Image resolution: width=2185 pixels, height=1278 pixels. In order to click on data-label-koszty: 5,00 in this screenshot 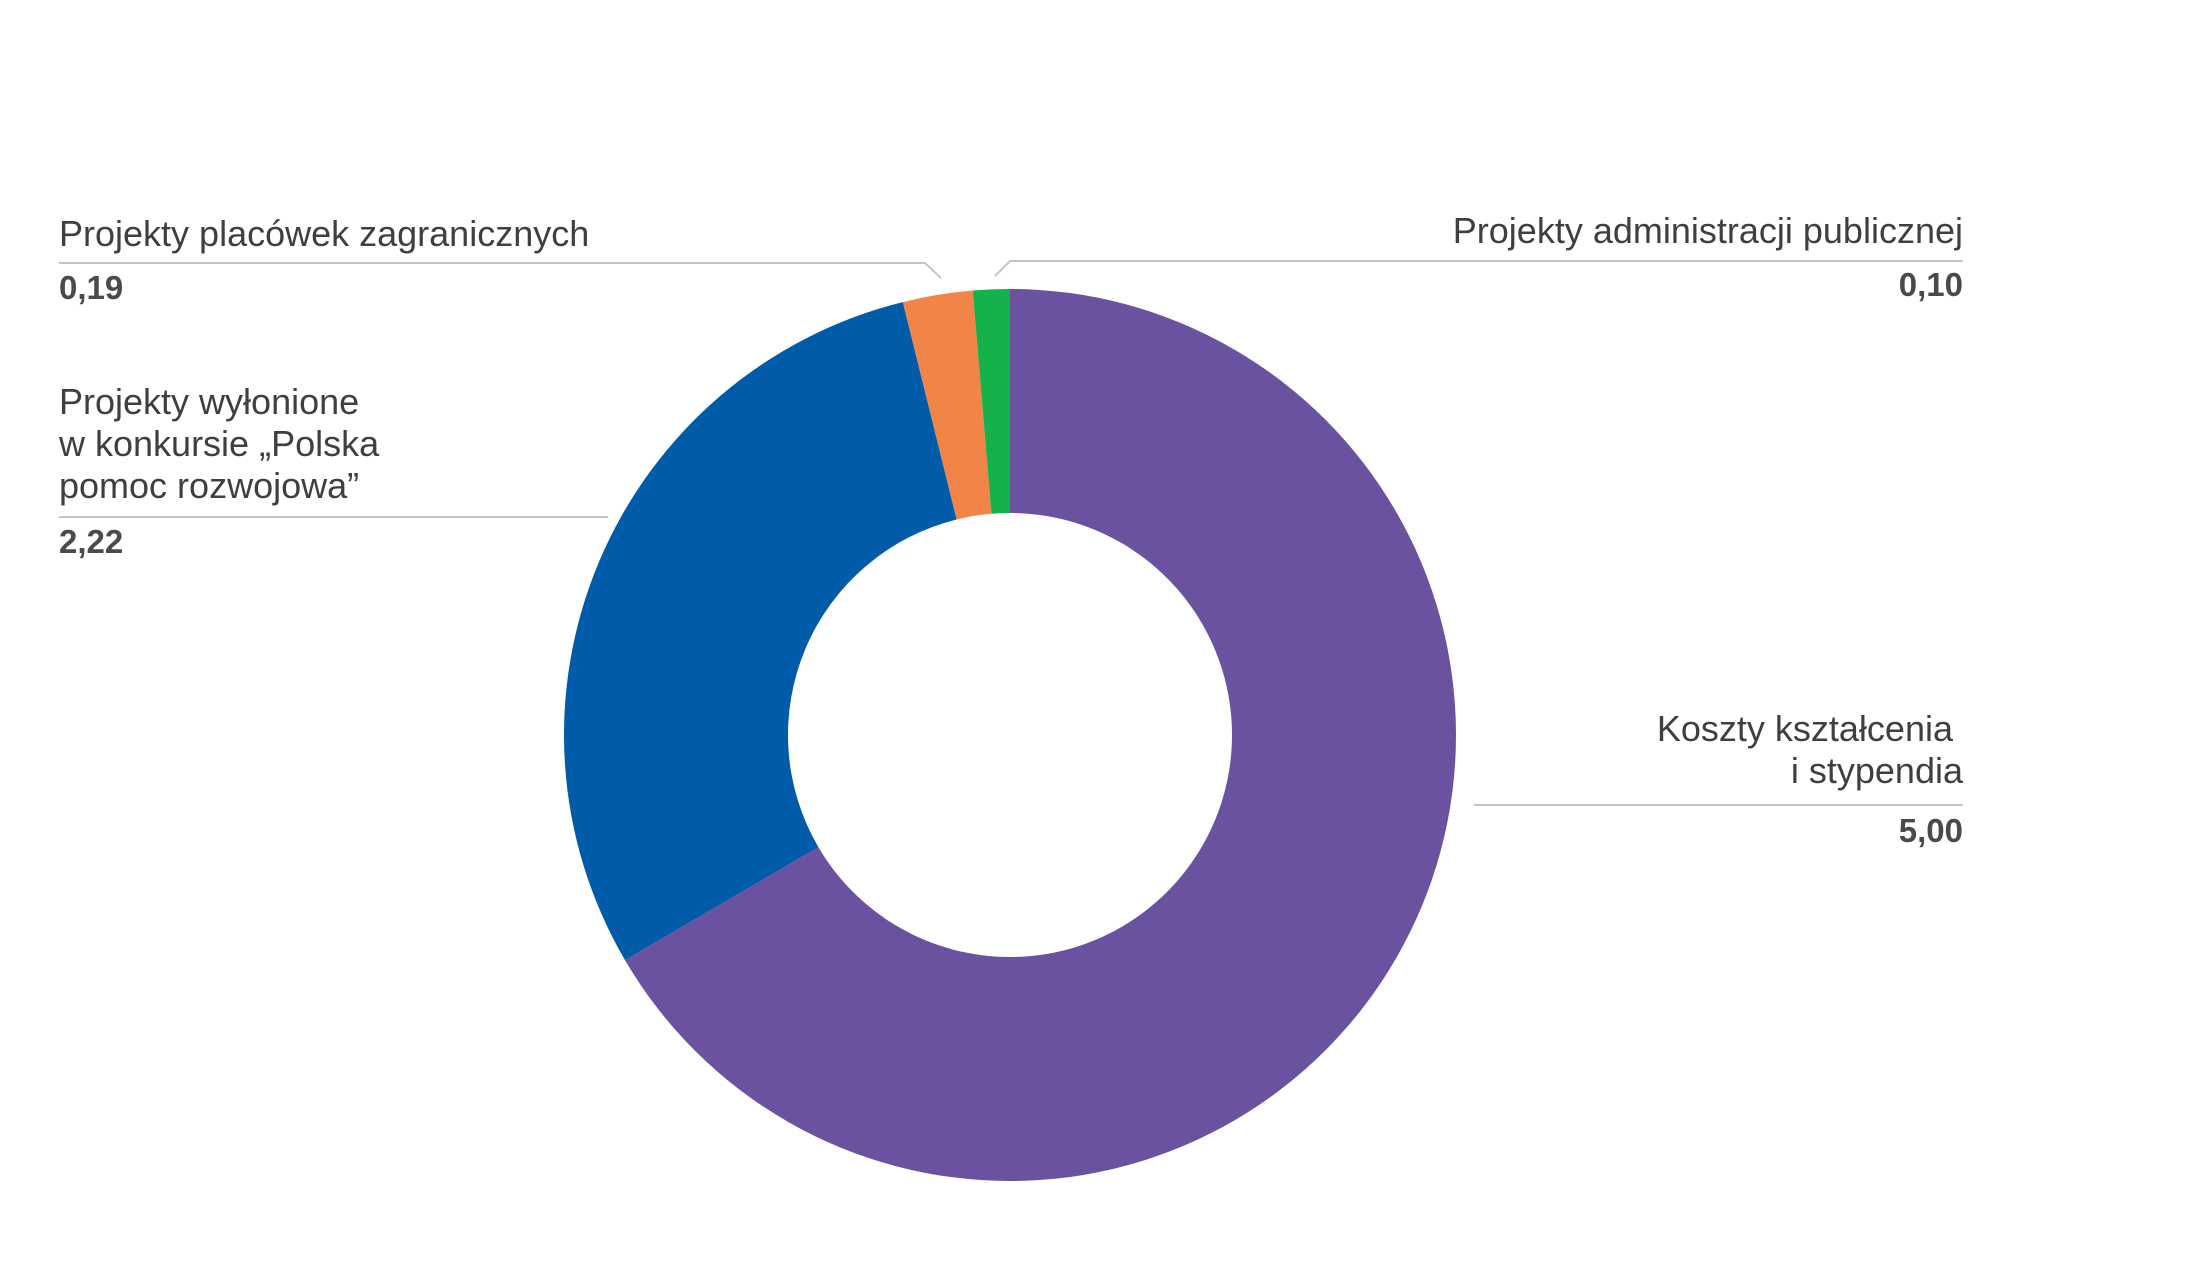, I will do `click(1931, 830)`.